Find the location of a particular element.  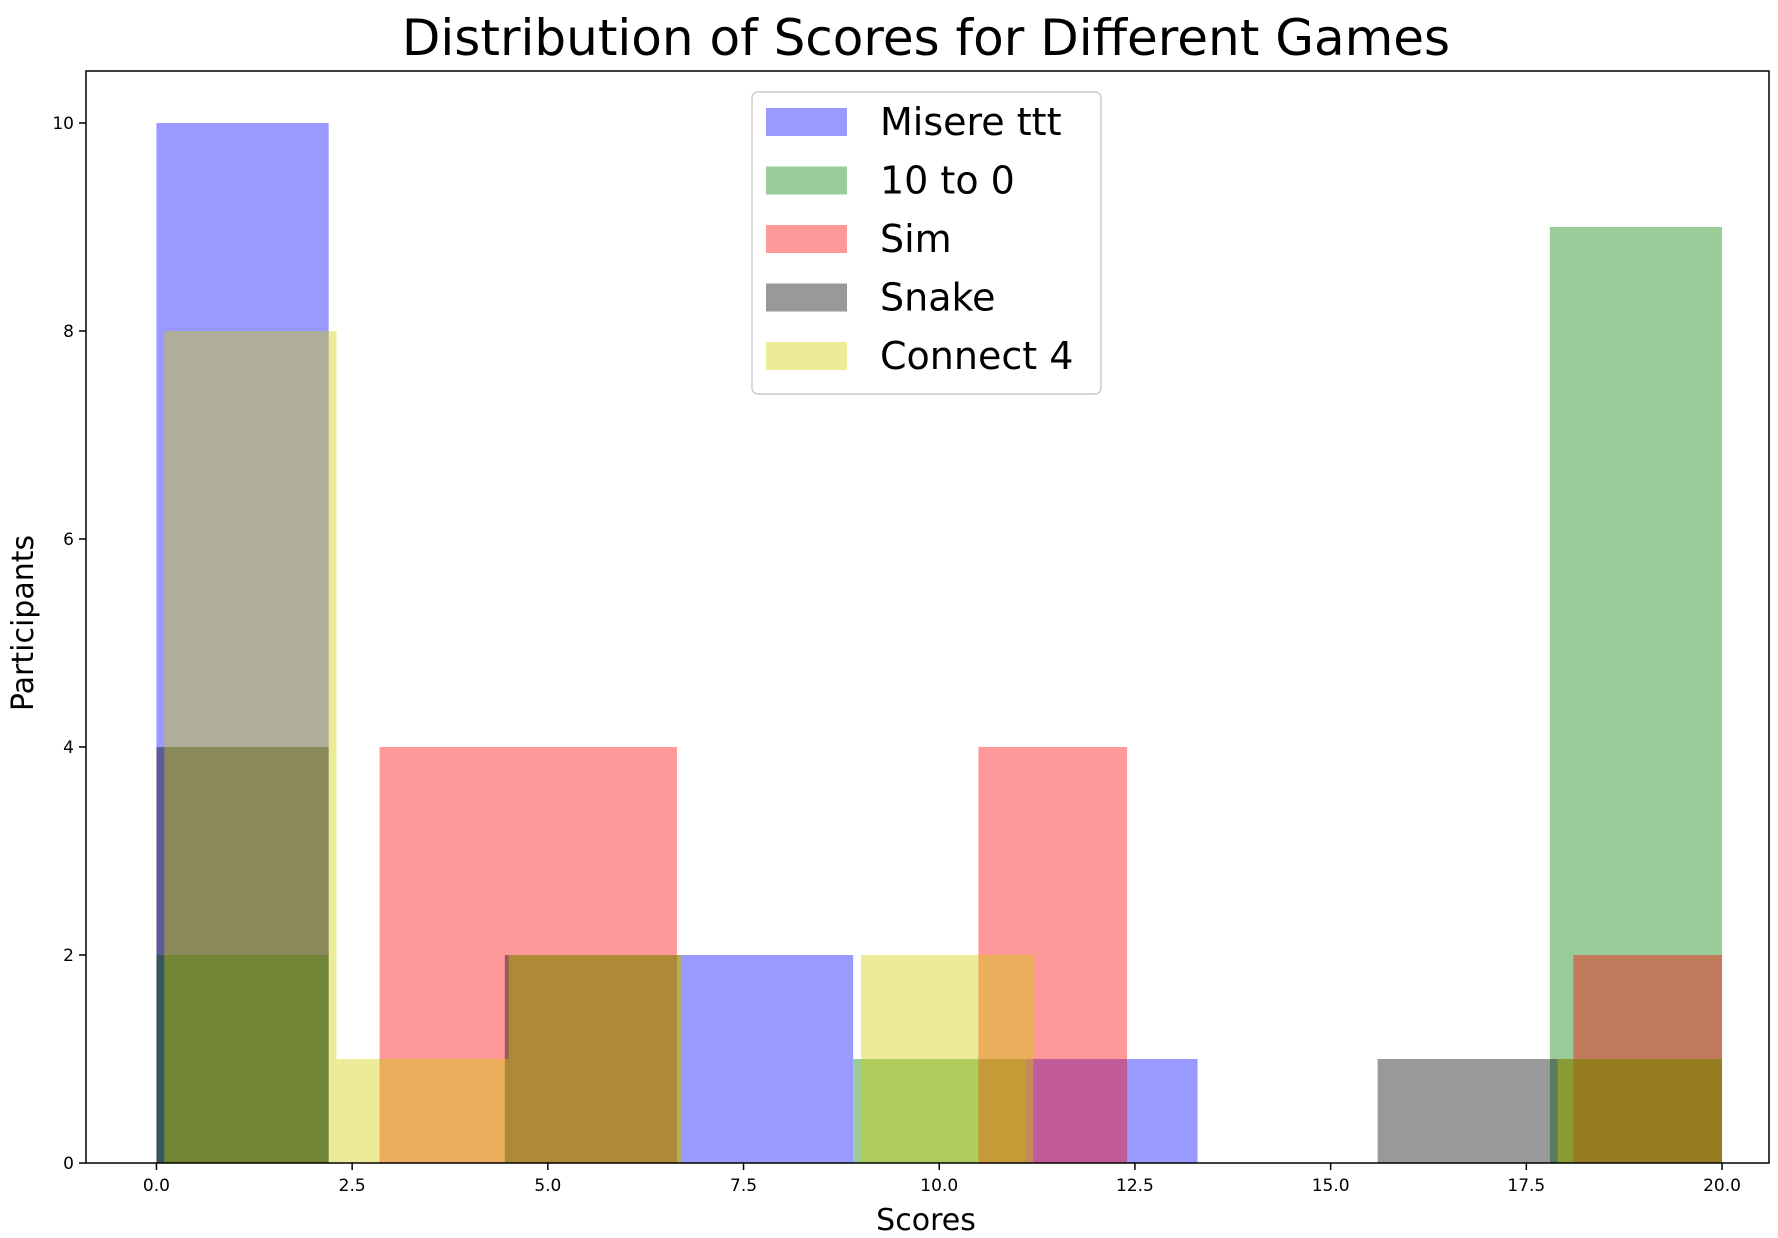

legend-label: Misere ttt is located at coordinates (970, 122).